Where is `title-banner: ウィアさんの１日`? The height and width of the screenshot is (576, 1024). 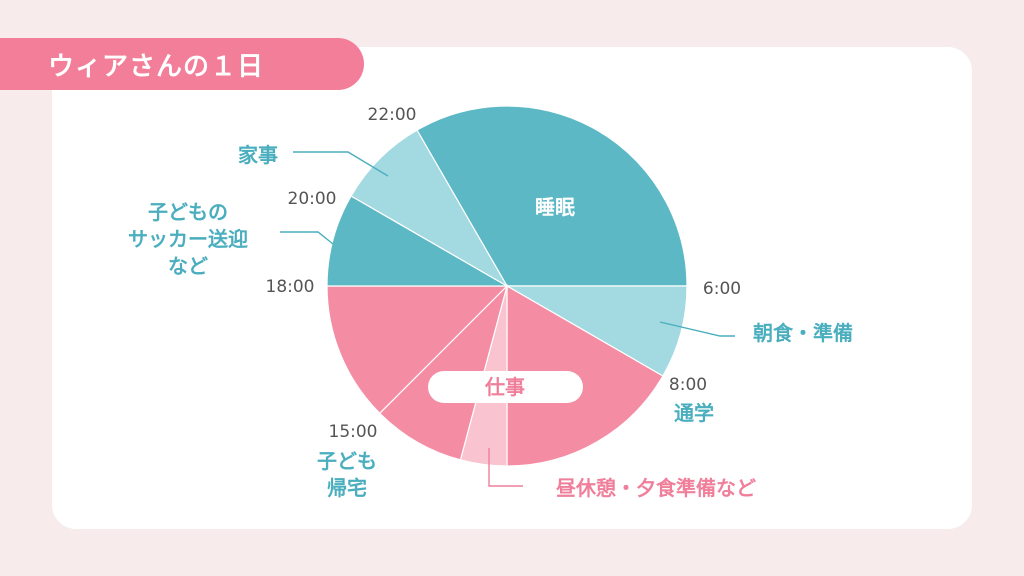
title-banner: ウィアさんの１日 is located at coordinates (182, 64).